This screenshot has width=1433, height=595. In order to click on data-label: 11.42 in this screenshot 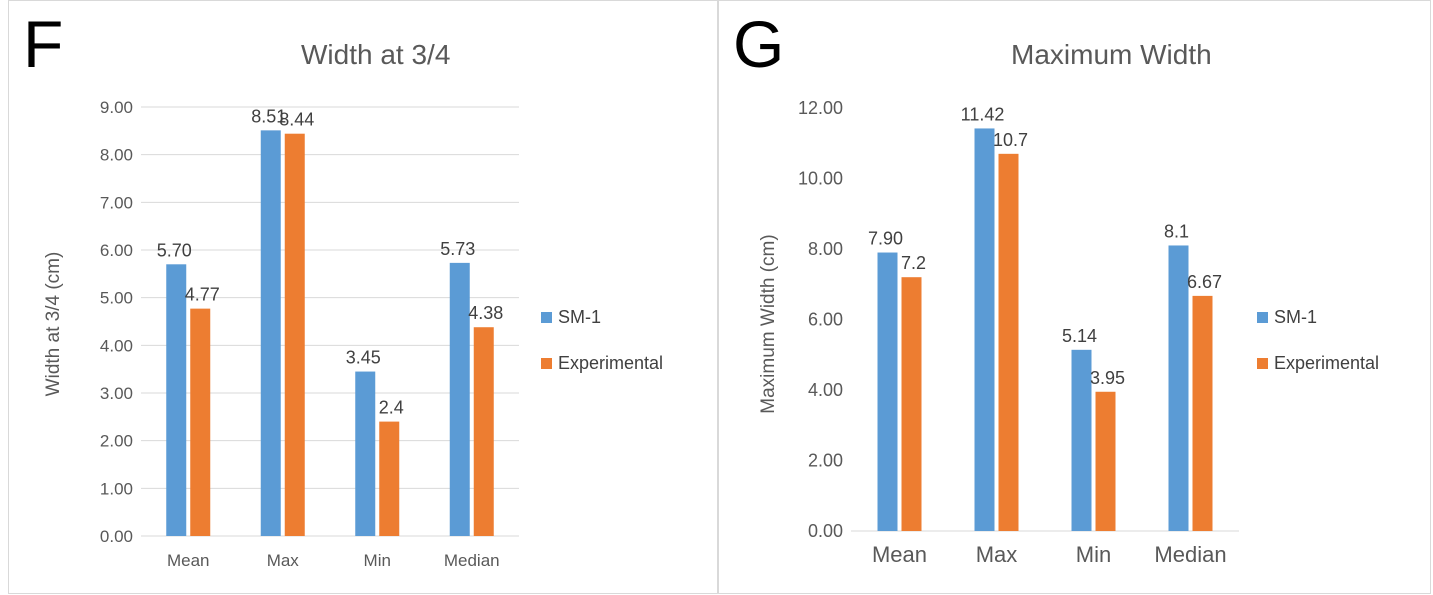, I will do `click(983, 114)`.